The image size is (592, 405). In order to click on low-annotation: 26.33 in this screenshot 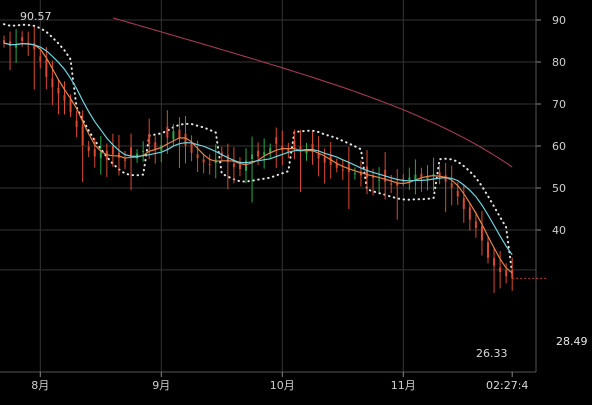, I will do `click(492, 353)`.